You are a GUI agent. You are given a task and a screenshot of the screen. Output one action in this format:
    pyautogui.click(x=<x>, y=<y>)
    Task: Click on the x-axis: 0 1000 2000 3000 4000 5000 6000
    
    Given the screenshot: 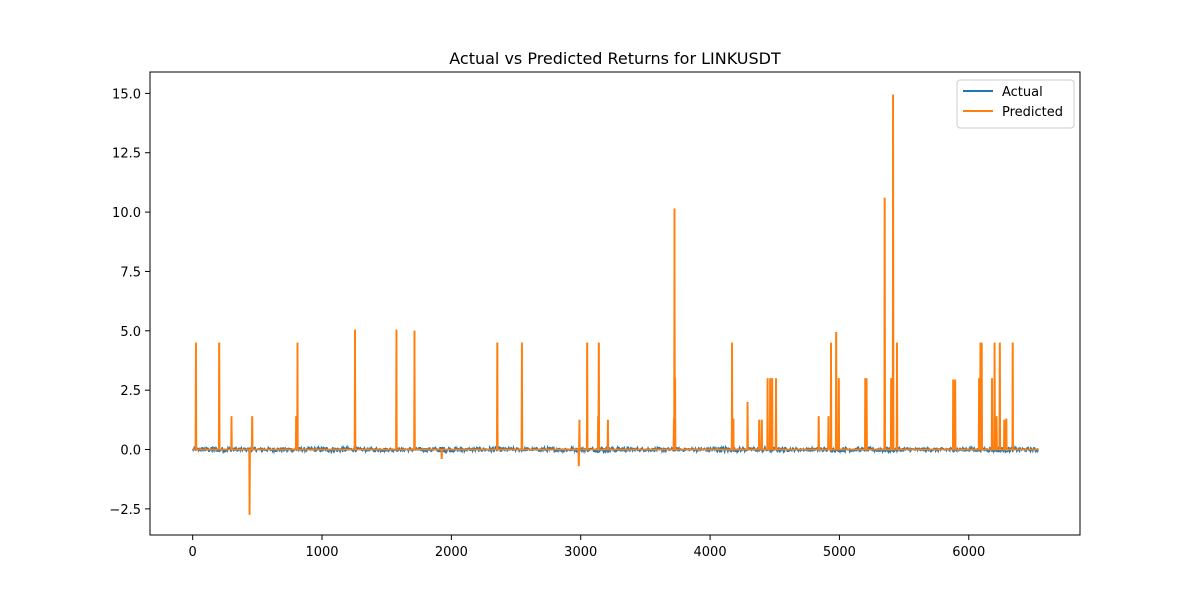 What is the action you would take?
    pyautogui.click(x=587, y=547)
    